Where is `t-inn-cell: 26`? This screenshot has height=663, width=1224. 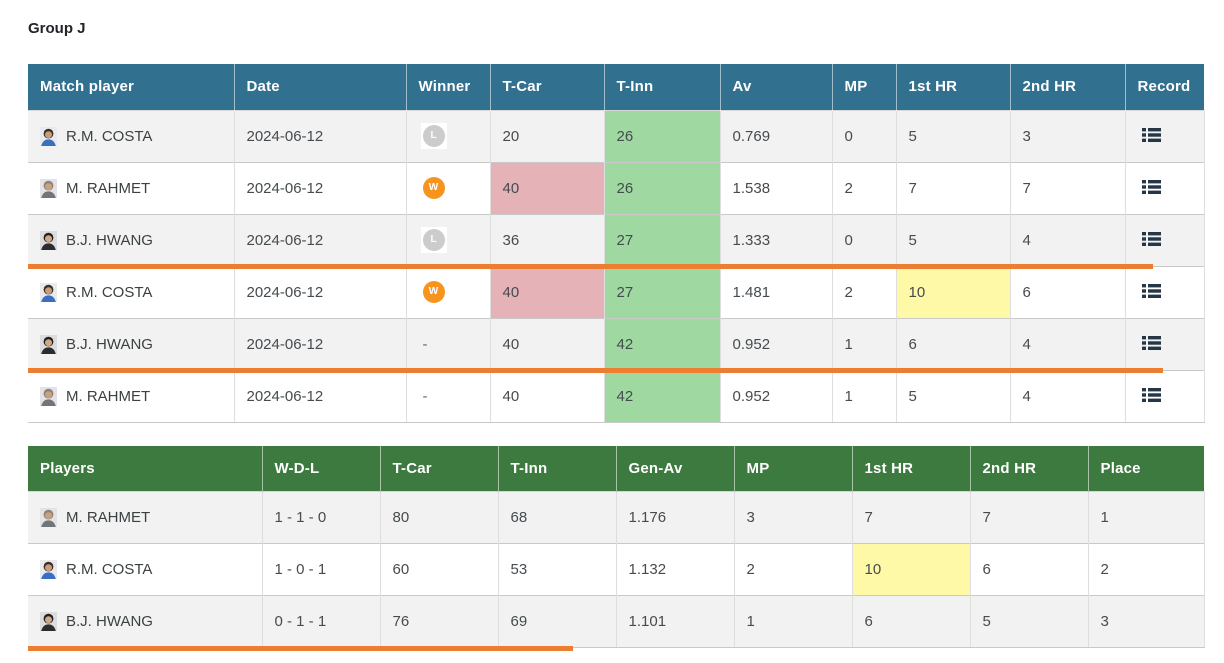
t-inn-cell: 26 is located at coordinates (662, 135).